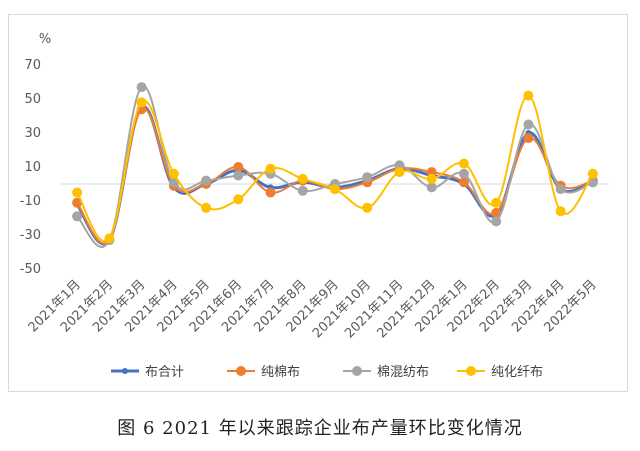 The height and width of the screenshot is (451, 640). I want to click on y-tick-label: 70, so click(32, 65).